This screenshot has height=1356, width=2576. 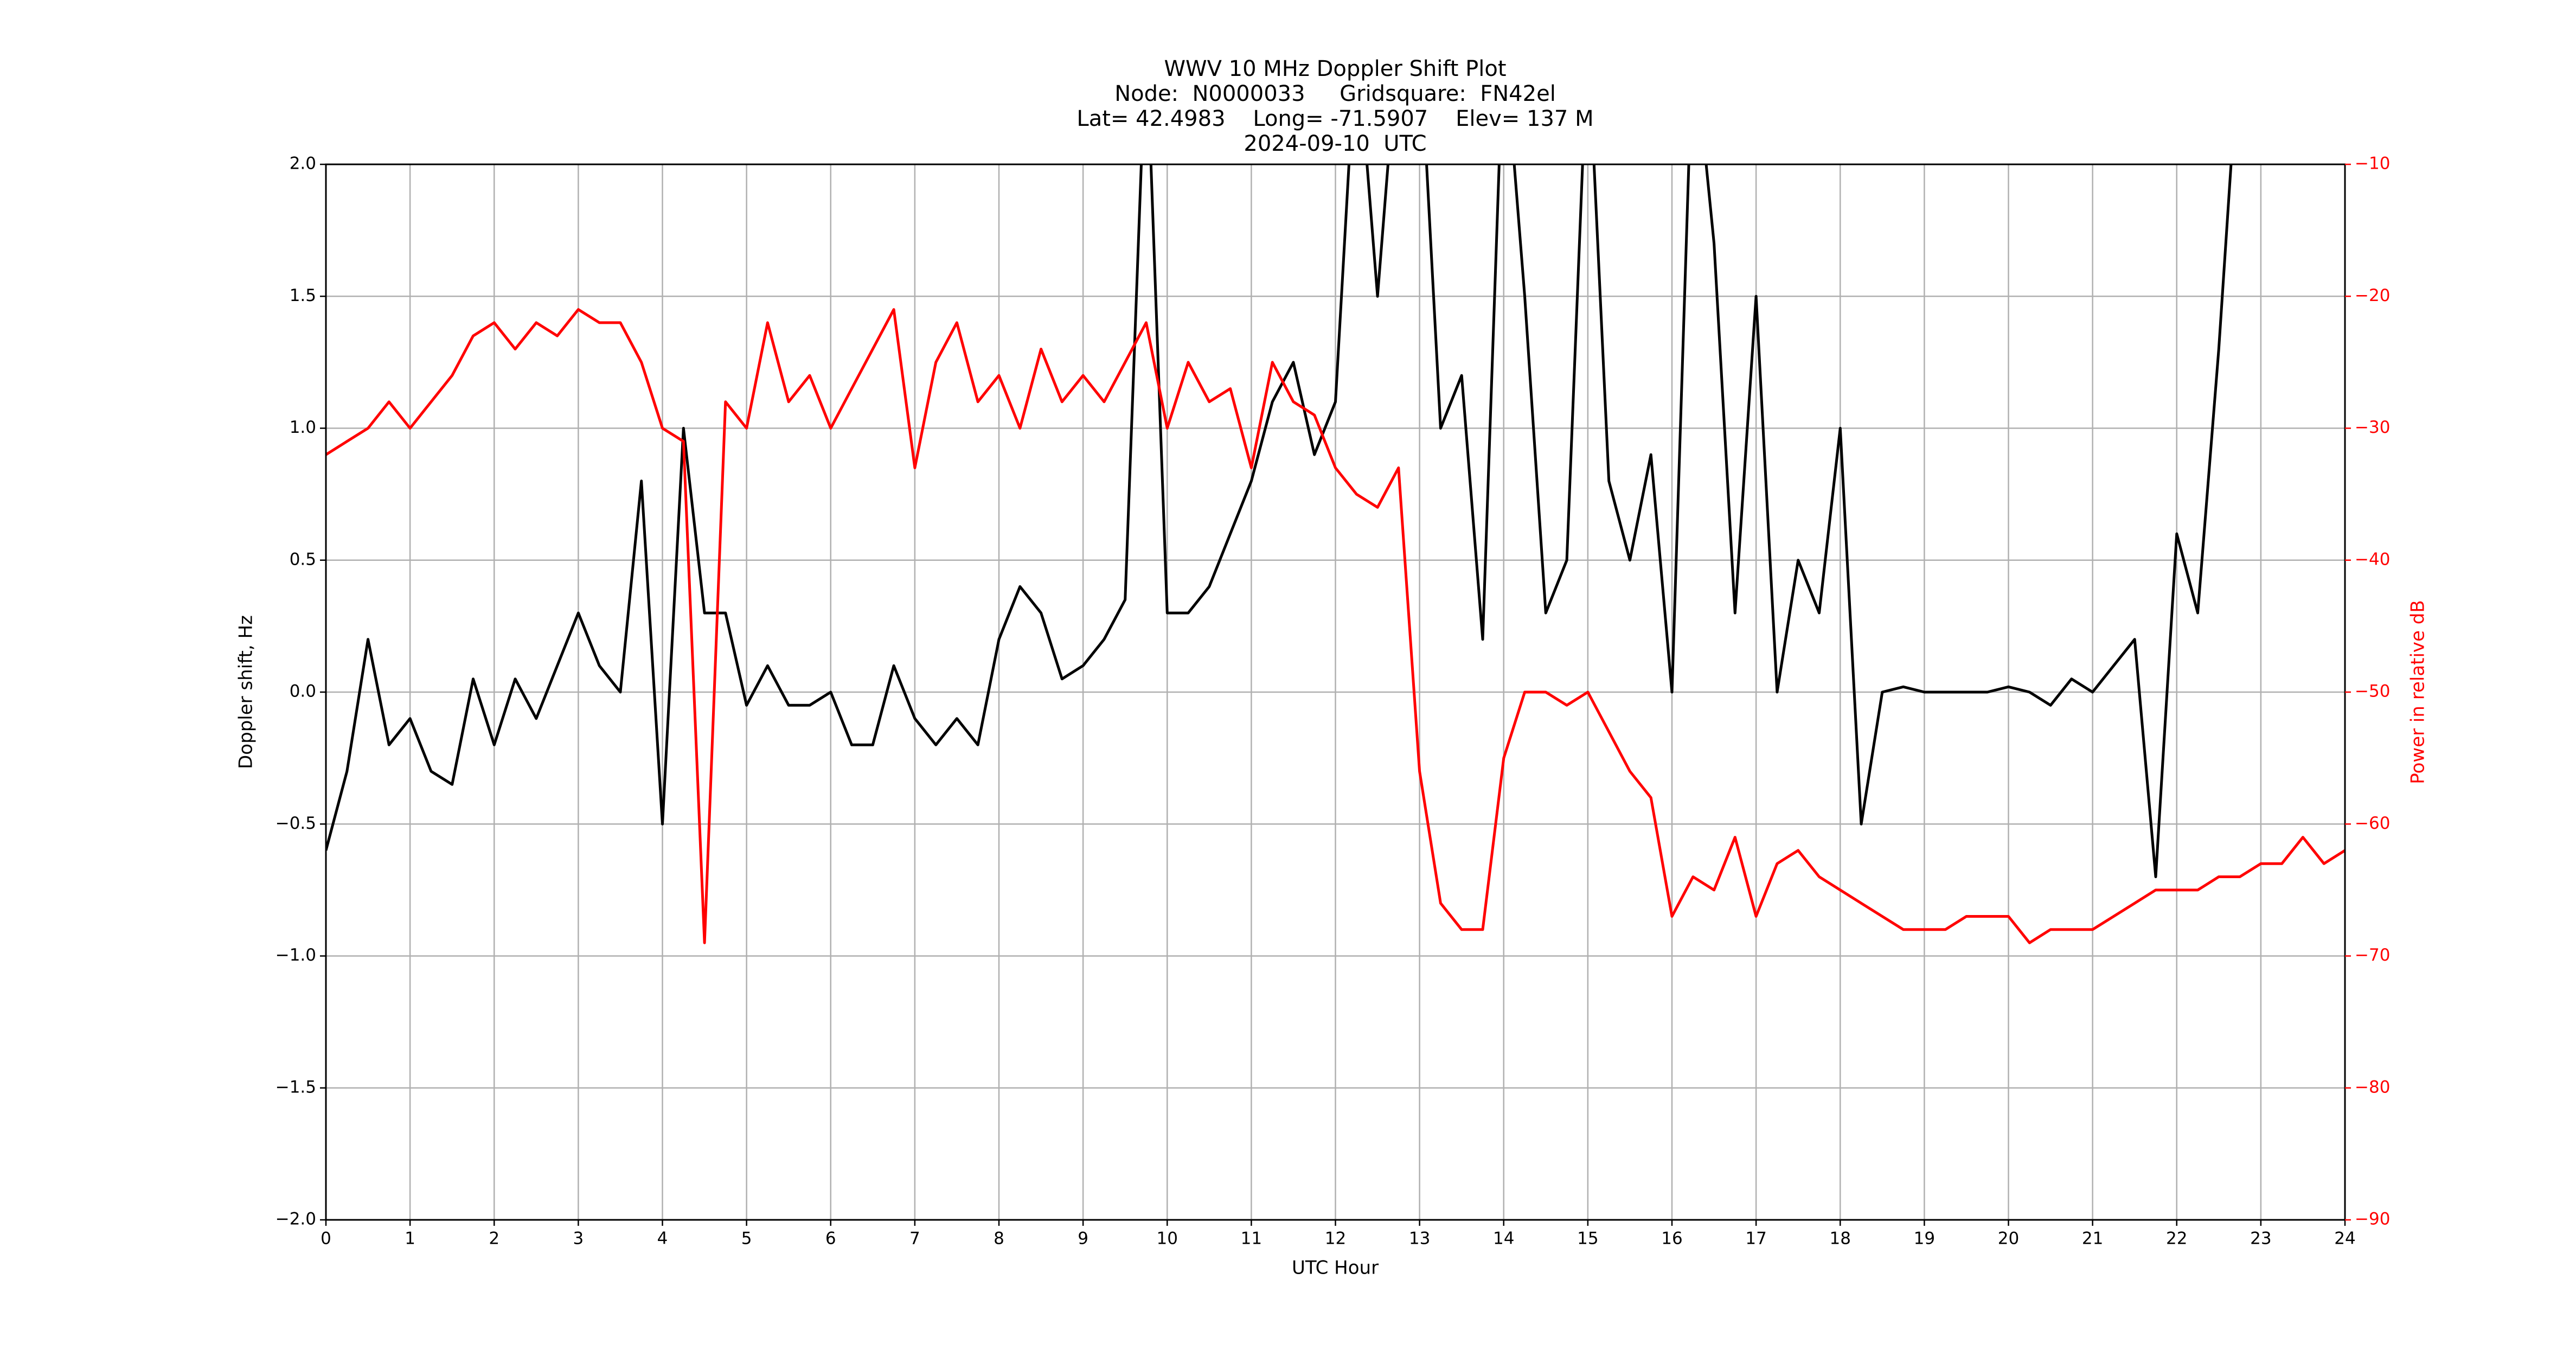 What do you see at coordinates (2418, 692) in the screenshot?
I see `y2-axis-label: Power in relative dB` at bounding box center [2418, 692].